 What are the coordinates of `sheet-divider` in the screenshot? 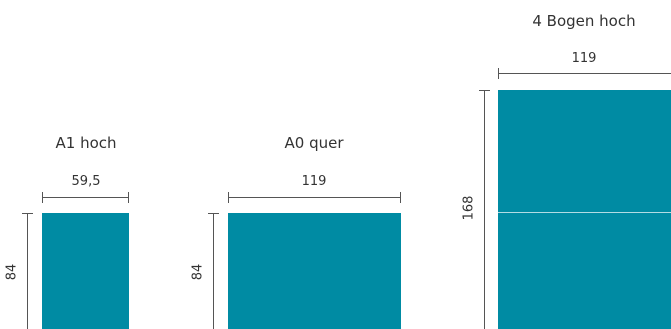 It's located at (584, 212).